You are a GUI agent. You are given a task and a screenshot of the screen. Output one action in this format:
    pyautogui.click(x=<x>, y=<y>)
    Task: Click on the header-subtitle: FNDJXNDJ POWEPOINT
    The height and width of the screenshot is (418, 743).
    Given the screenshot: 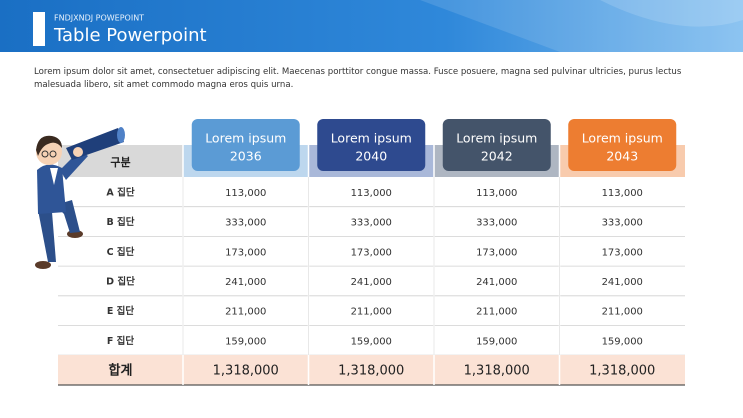 What is the action you would take?
    pyautogui.click(x=99, y=18)
    